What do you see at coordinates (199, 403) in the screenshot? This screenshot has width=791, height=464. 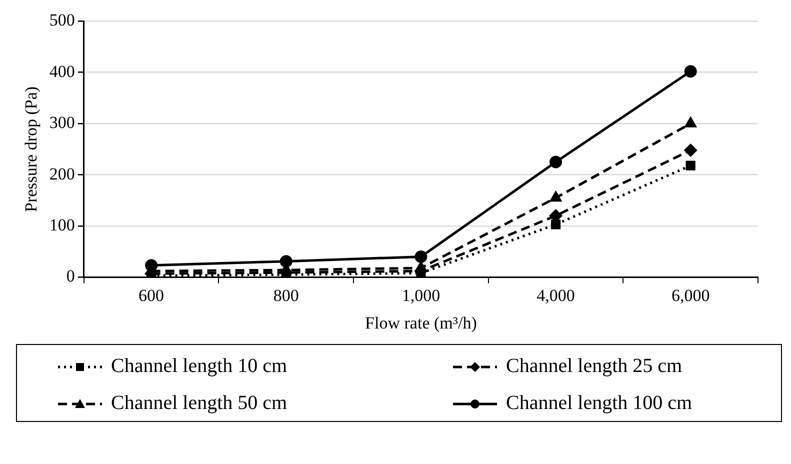 I see `legend-label: Channel length 50 cm` at bounding box center [199, 403].